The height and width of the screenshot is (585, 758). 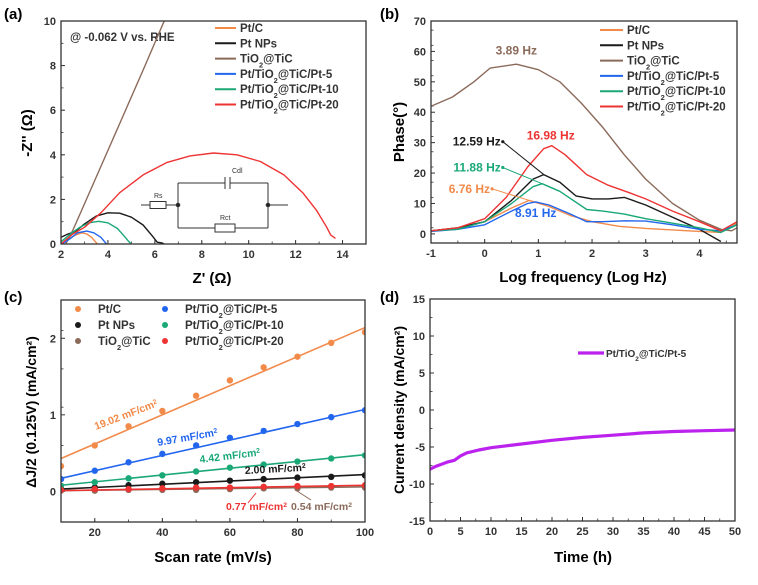 What do you see at coordinates (225, 218) in the screenshot?
I see `circuit-label-rct: Rct` at bounding box center [225, 218].